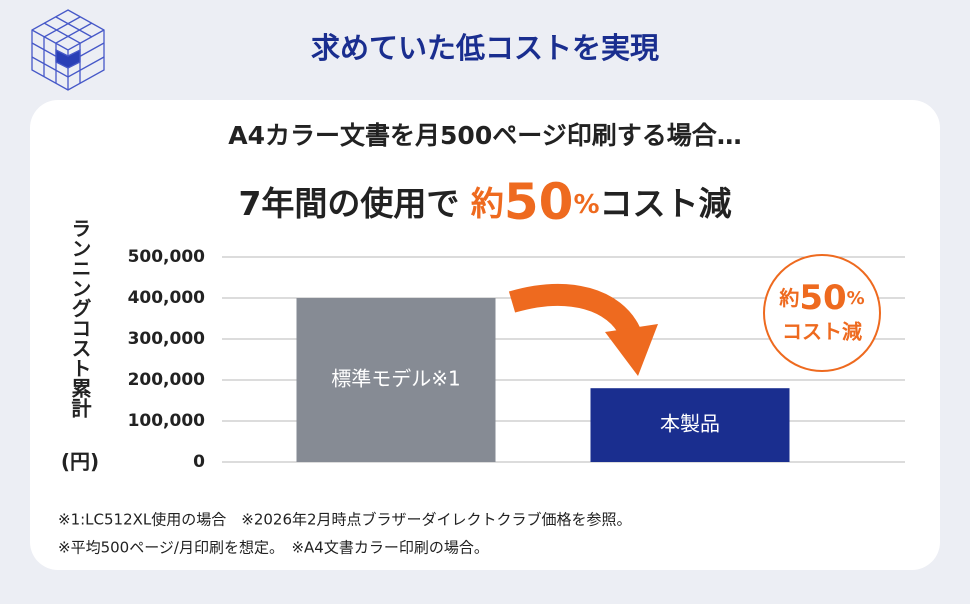  I want to click on category-label: 本製品, so click(690, 424).